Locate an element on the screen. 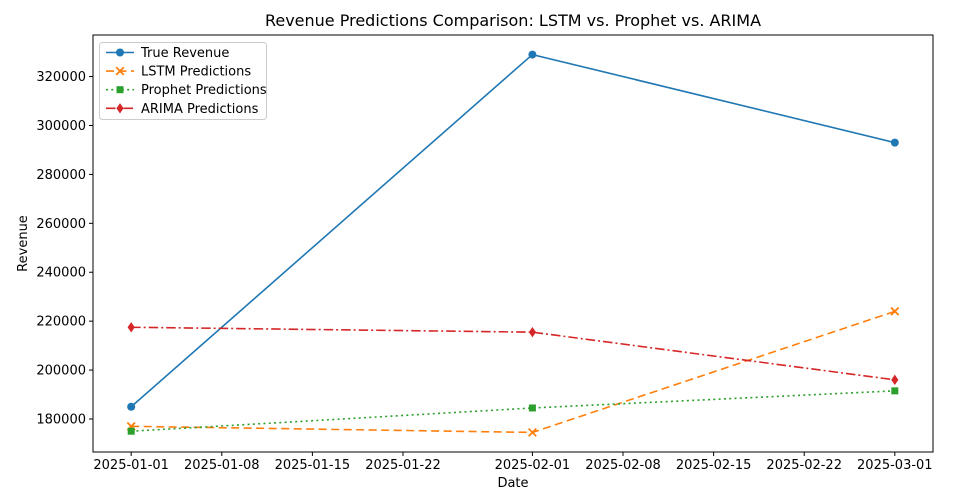  x-tick-label: 2025-02-01 is located at coordinates (533, 465).